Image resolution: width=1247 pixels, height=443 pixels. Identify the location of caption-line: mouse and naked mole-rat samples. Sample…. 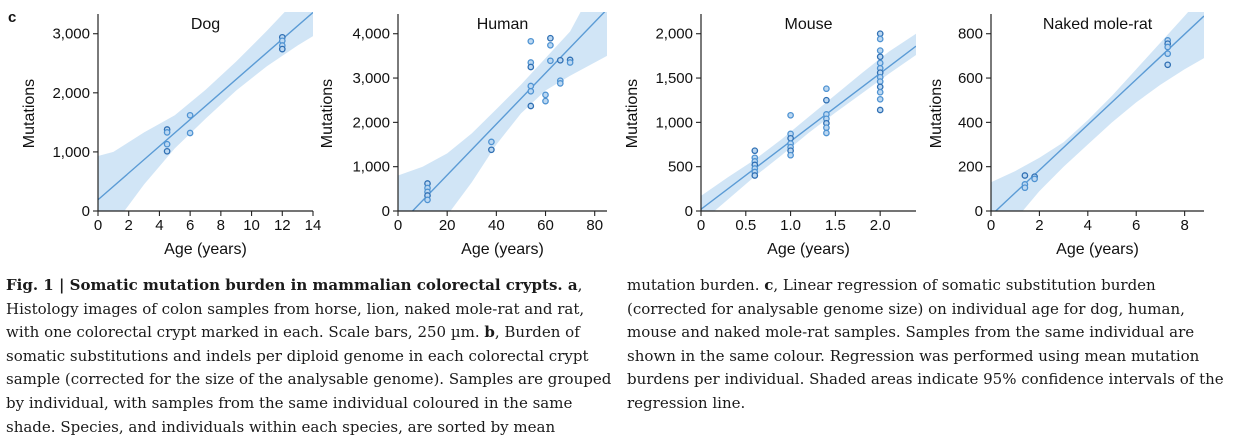
(927, 333).